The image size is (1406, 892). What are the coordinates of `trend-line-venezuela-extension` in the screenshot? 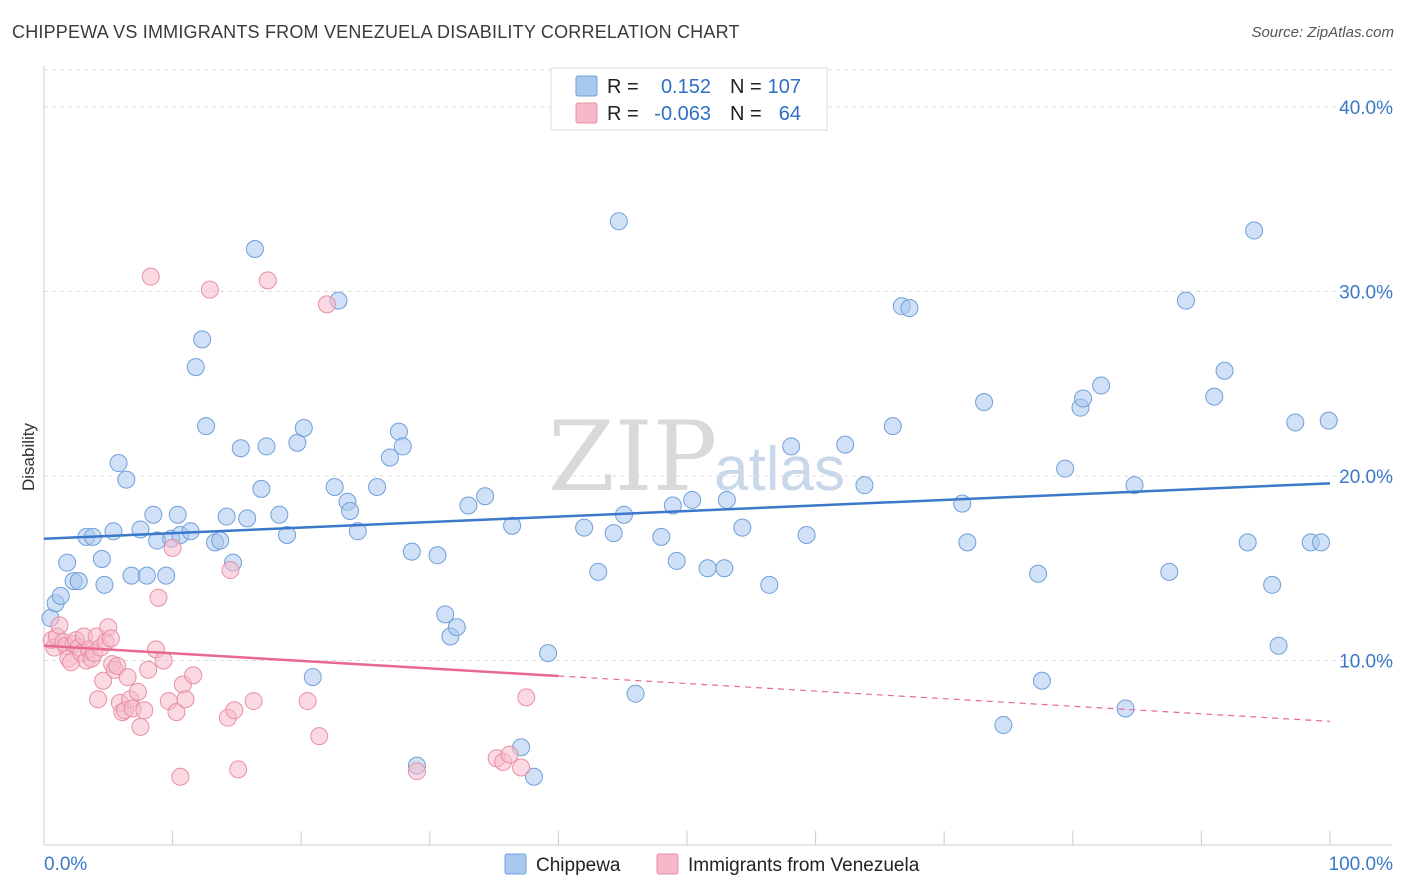 It's located at (944, 698).